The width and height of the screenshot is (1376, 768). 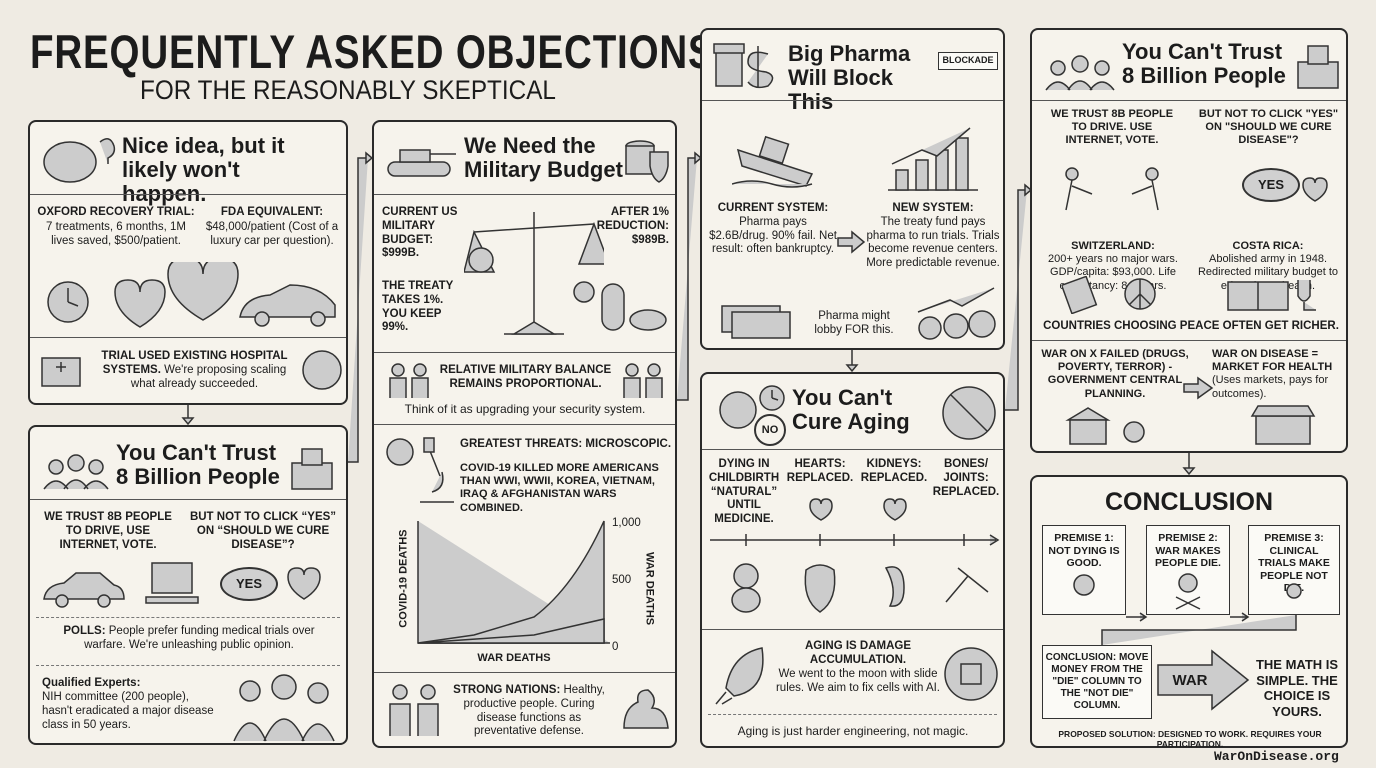 I want to click on premise-box: PREMISE 2: WAR MAKES PEOPLE DIE., so click(x=1188, y=570).